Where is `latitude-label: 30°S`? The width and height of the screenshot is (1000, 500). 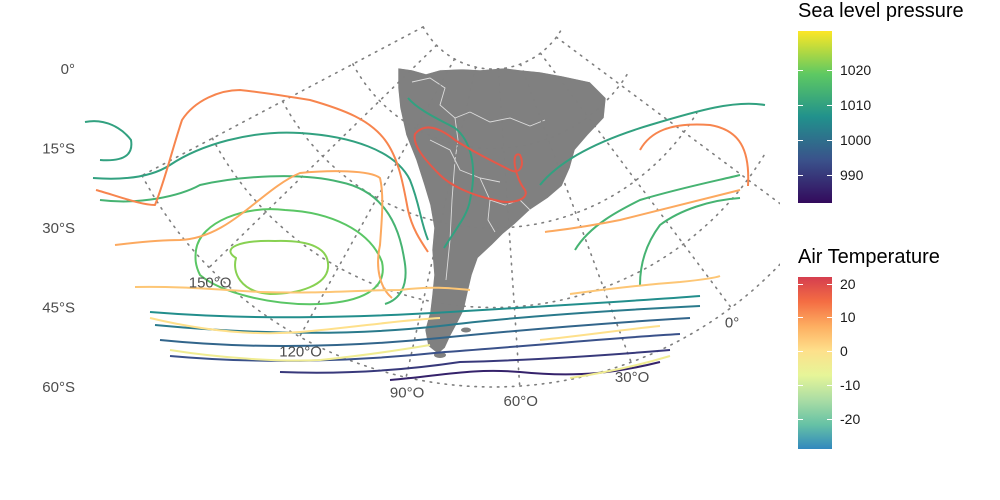 latitude-label: 30°S is located at coordinates (58, 228).